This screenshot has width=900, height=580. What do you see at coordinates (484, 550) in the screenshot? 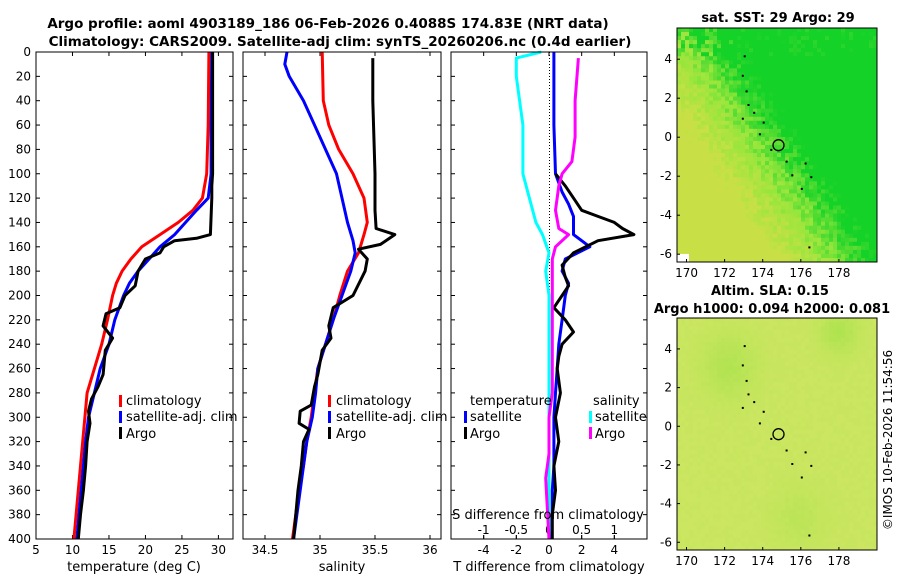
I see `x-tick-label: -4` at bounding box center [484, 550].